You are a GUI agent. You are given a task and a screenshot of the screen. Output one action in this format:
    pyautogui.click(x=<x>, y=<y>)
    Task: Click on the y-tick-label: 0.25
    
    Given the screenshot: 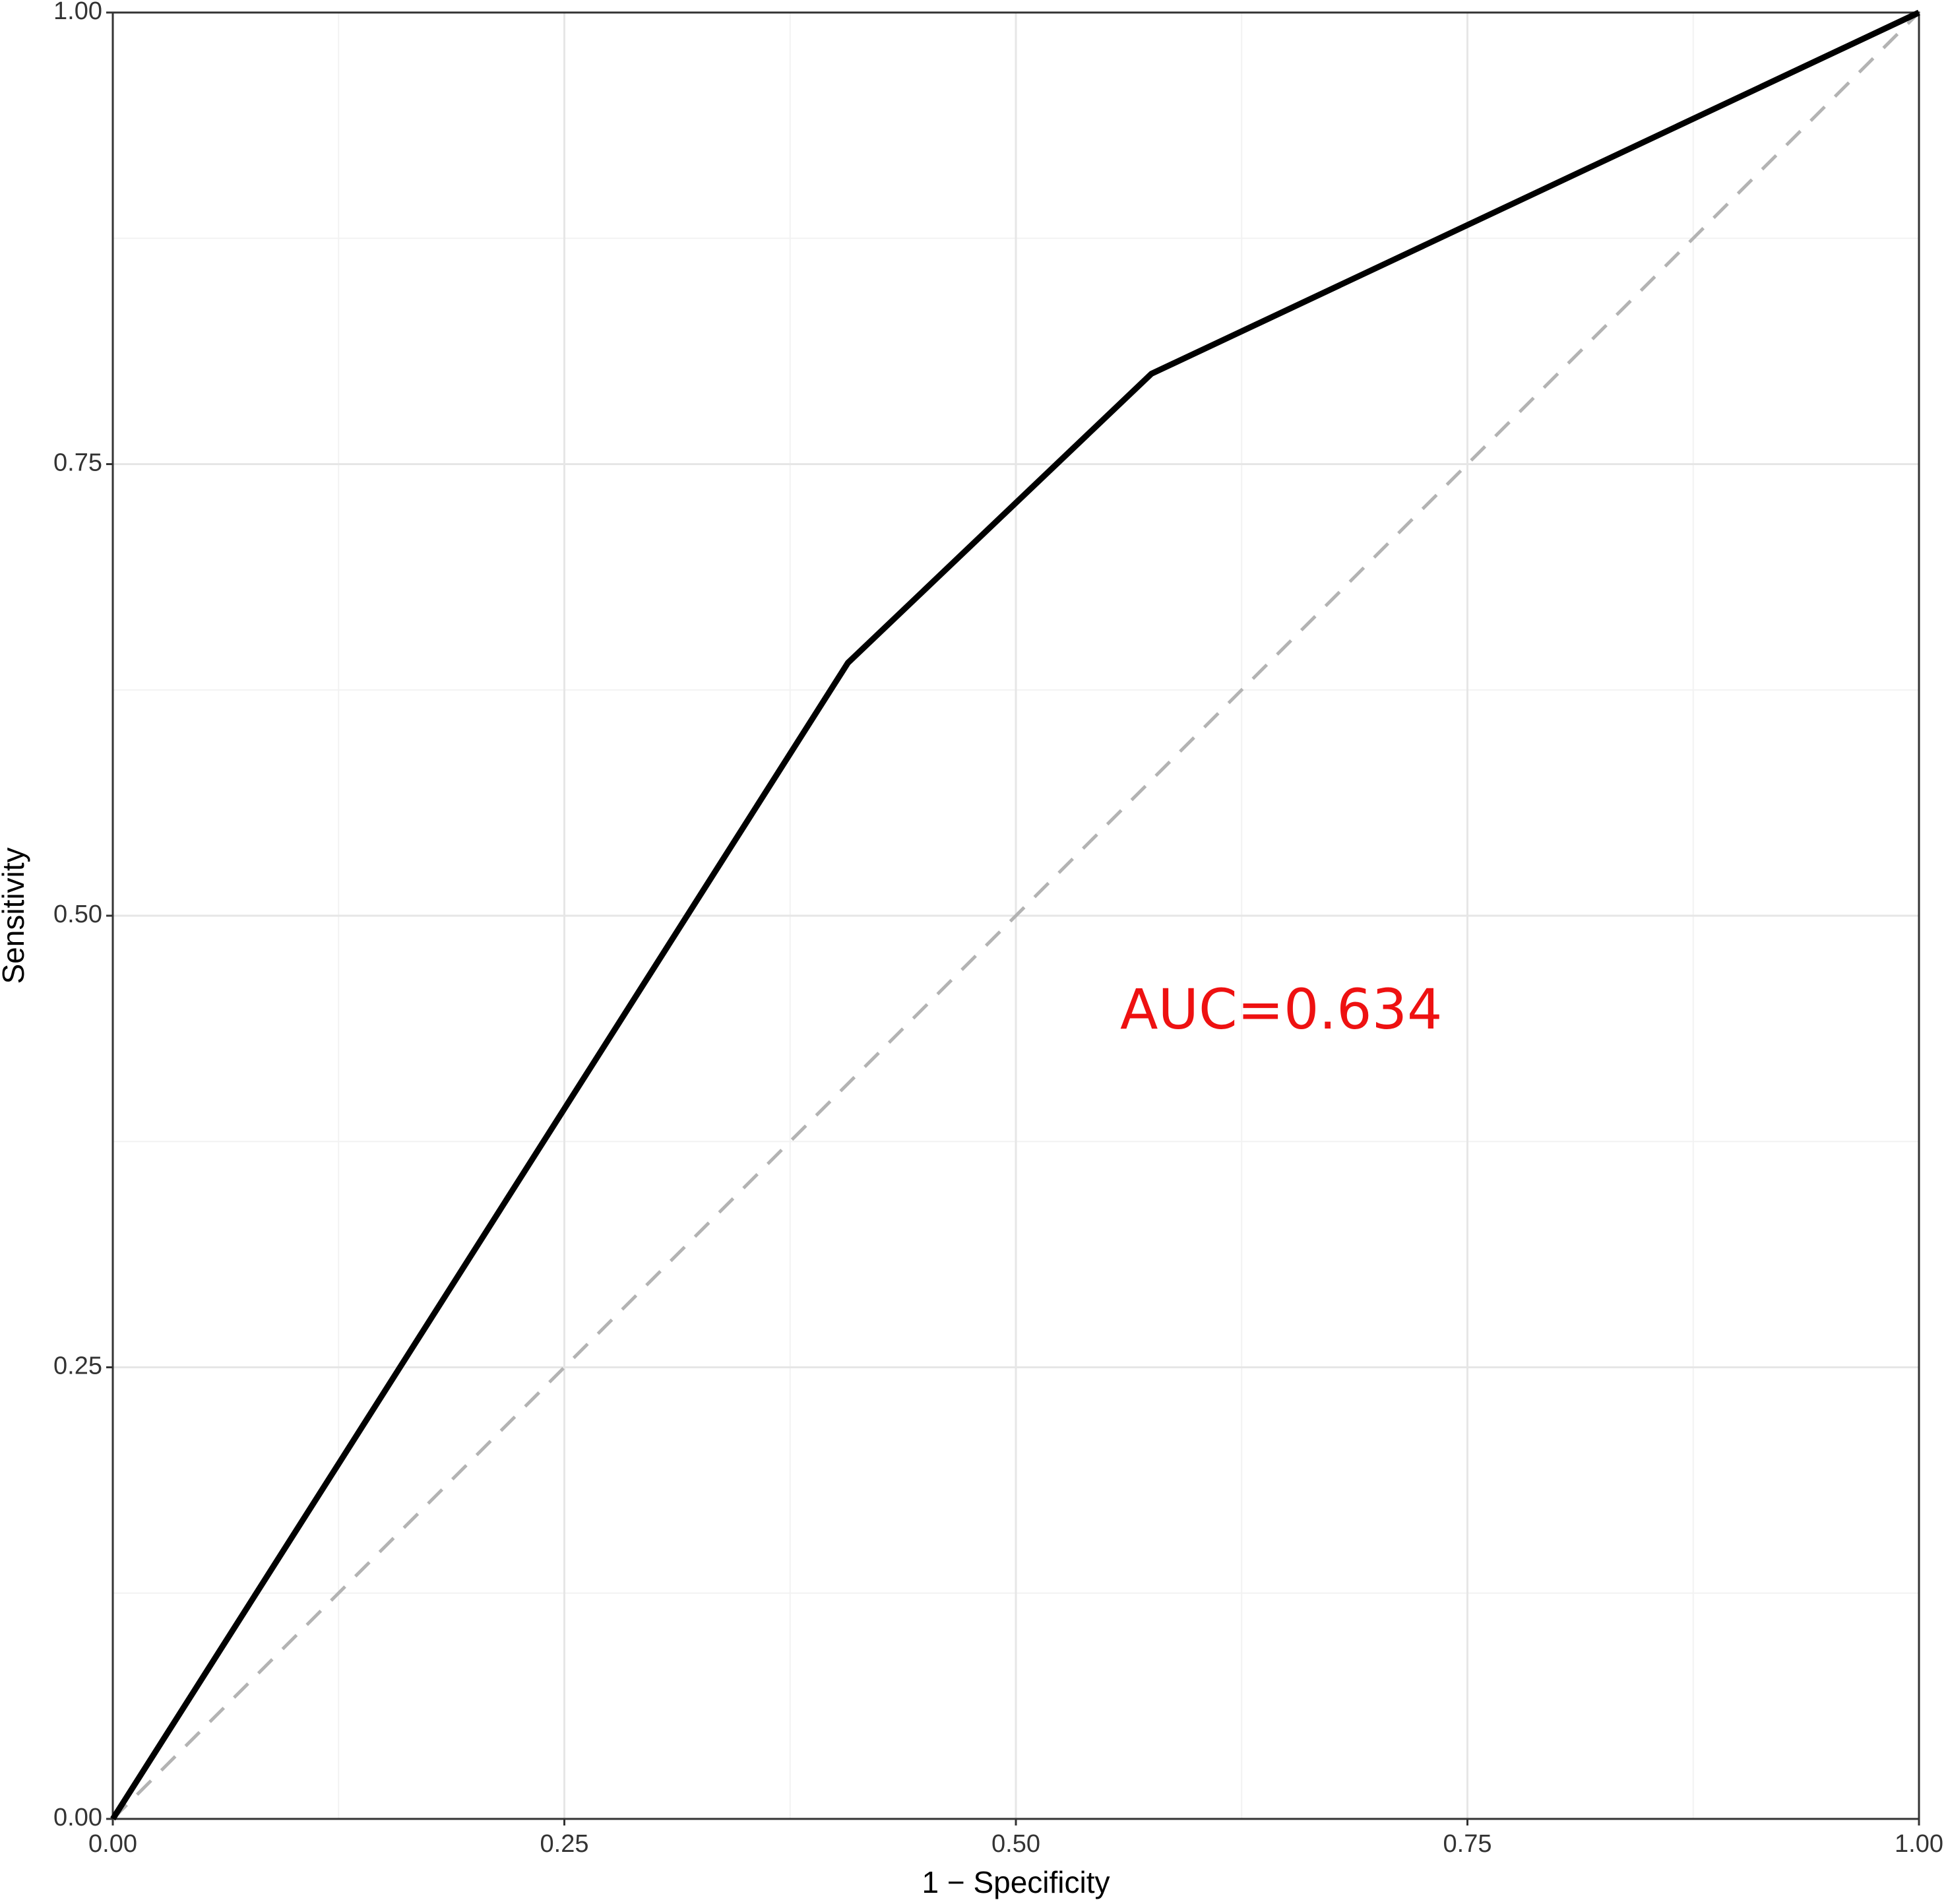 What is the action you would take?
    pyautogui.click(x=77, y=1366)
    